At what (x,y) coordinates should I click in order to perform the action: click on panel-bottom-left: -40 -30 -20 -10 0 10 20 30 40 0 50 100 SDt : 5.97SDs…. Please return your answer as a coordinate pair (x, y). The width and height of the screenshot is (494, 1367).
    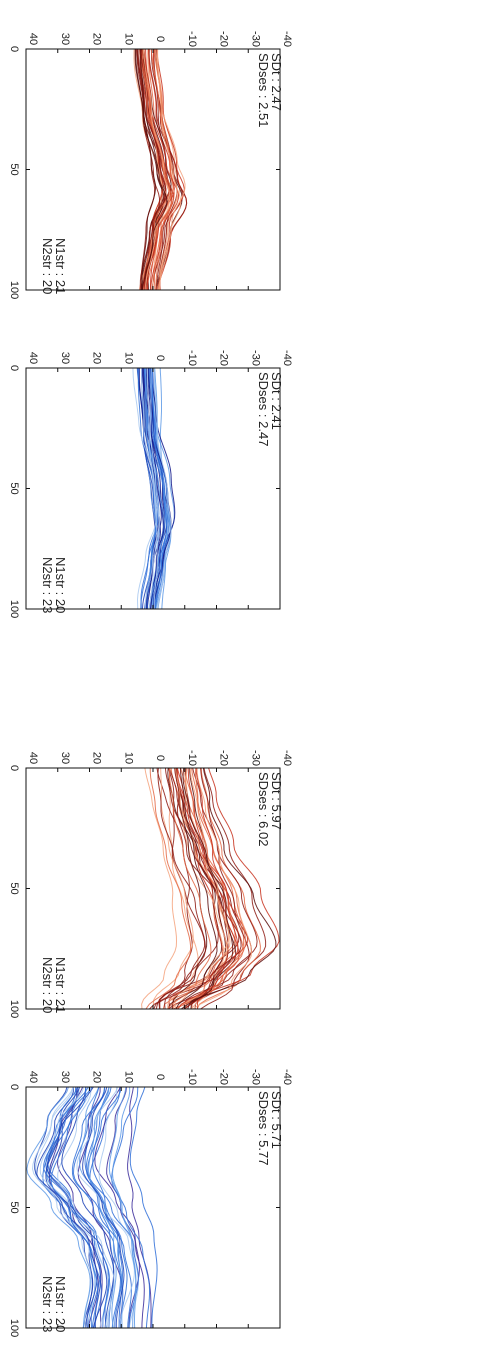
    Looking at the image, I should click on (150, 884).